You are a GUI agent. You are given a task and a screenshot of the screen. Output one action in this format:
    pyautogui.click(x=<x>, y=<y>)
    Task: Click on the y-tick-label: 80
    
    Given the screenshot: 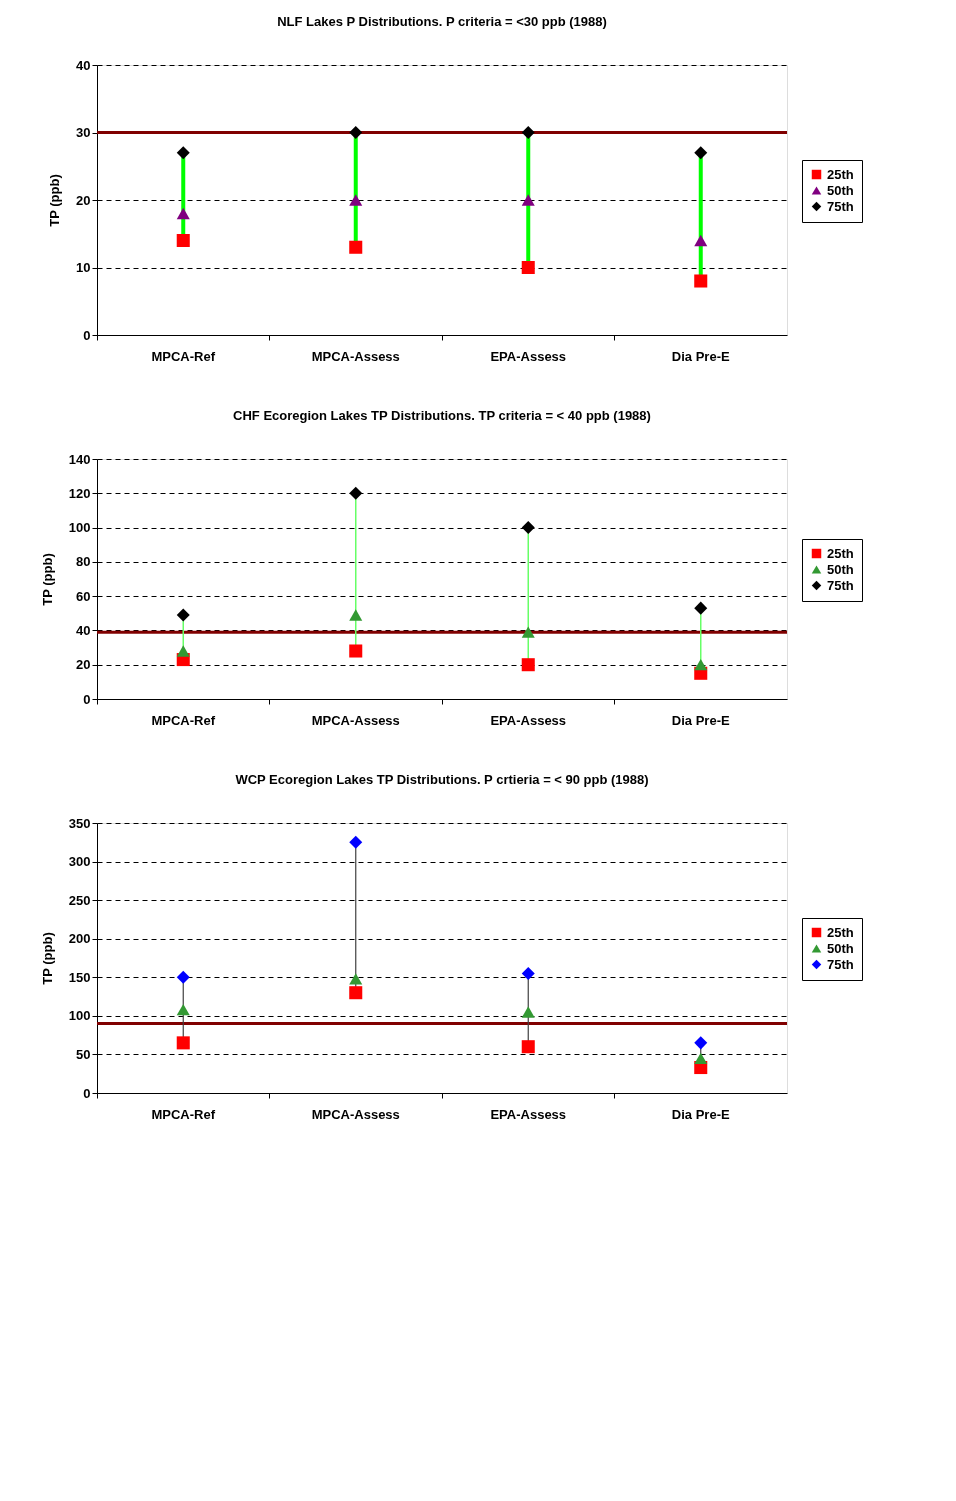 What is the action you would take?
    pyautogui.click(x=83, y=562)
    